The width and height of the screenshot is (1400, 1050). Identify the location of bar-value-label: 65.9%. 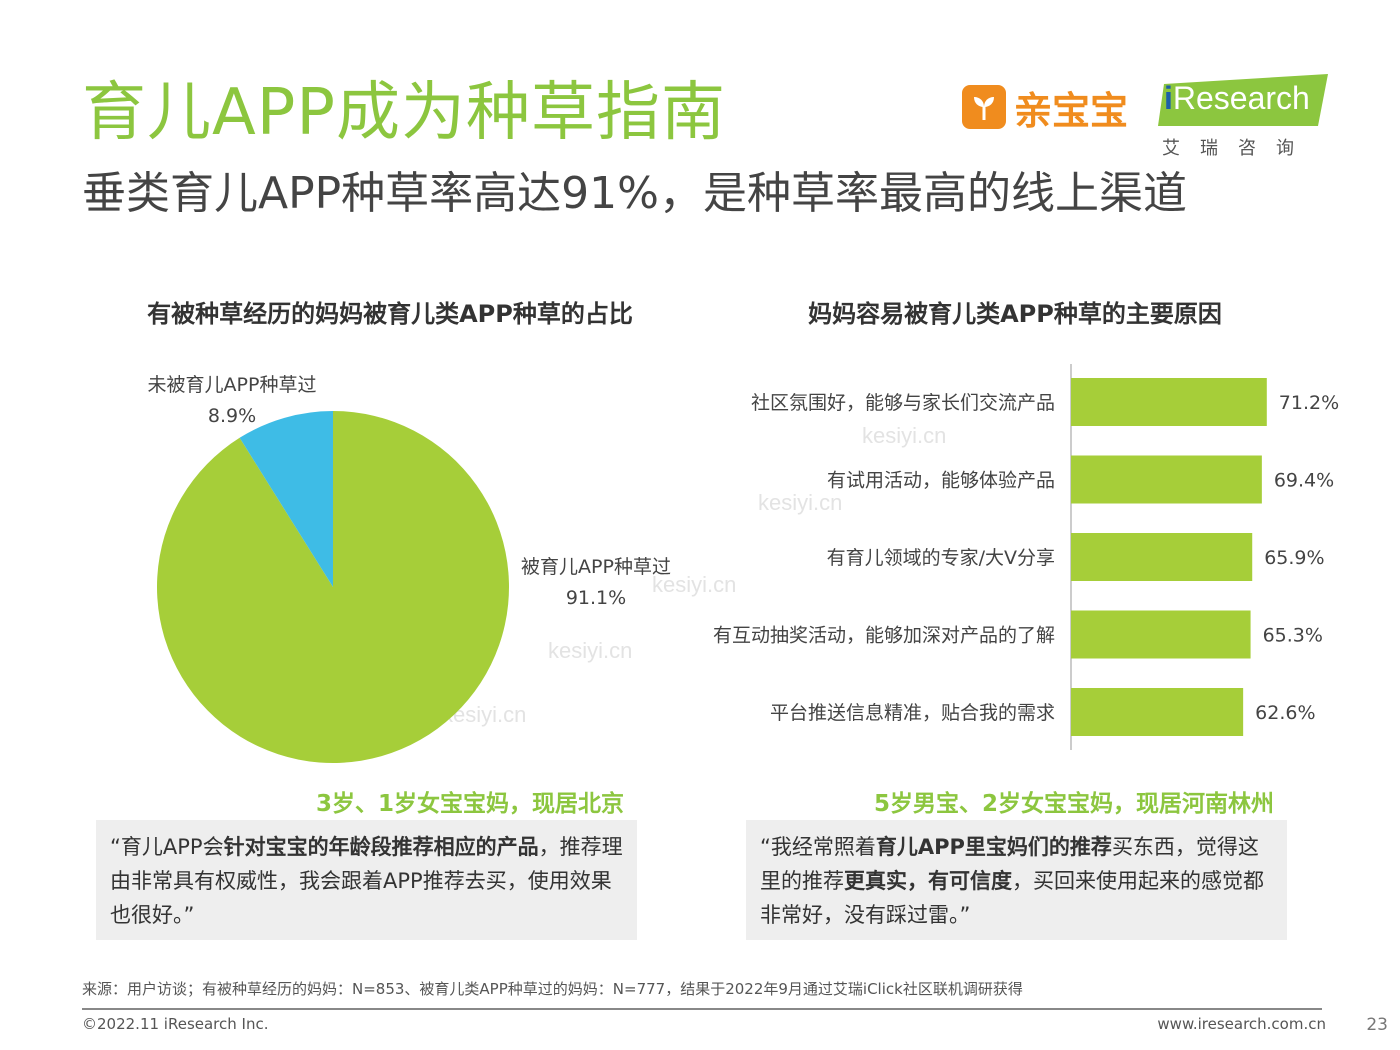
(1294, 558).